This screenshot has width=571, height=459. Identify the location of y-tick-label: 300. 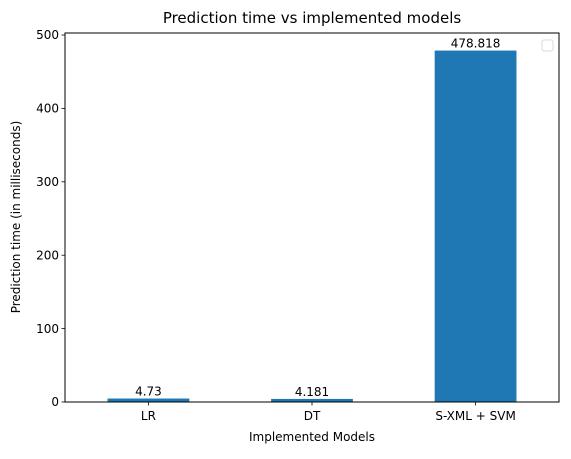
(47, 182).